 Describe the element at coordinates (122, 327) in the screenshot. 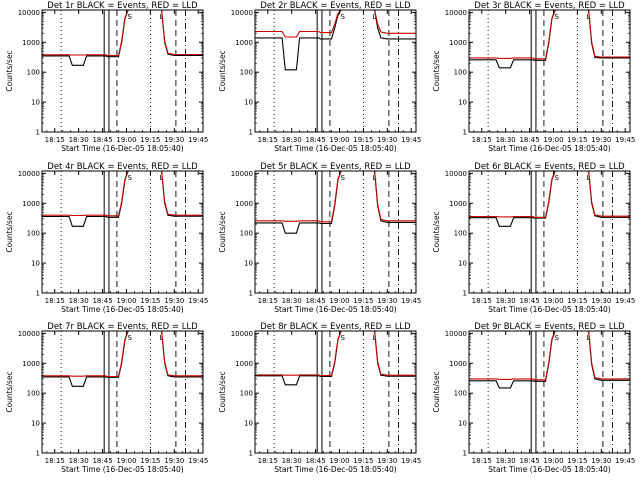

I see `panel-title: Det 7r BLACK = Events, RED = LLD` at that location.